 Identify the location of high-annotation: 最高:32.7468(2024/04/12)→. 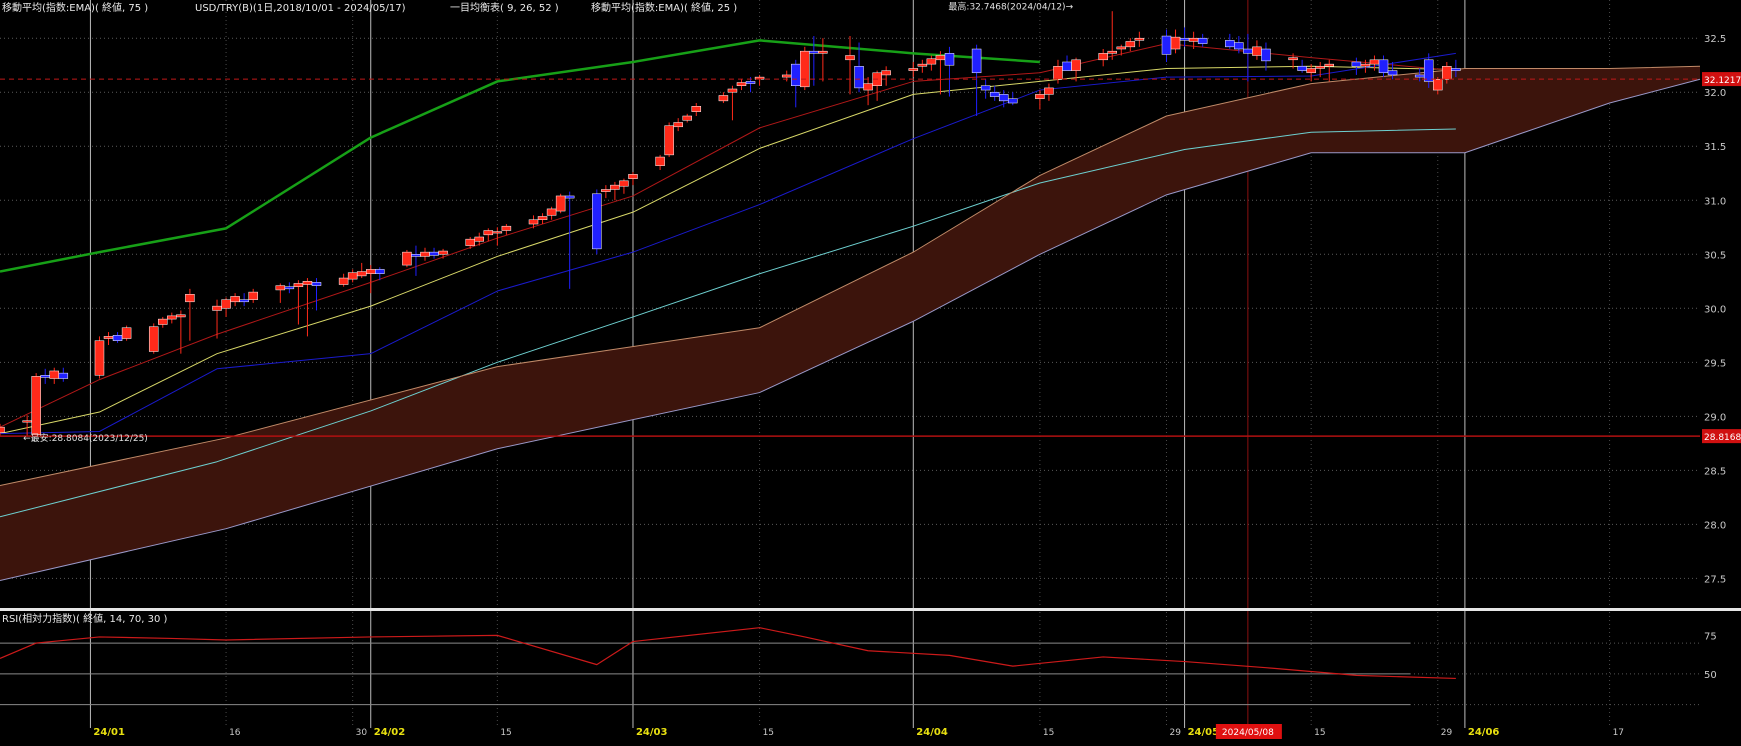
(1010, 7).